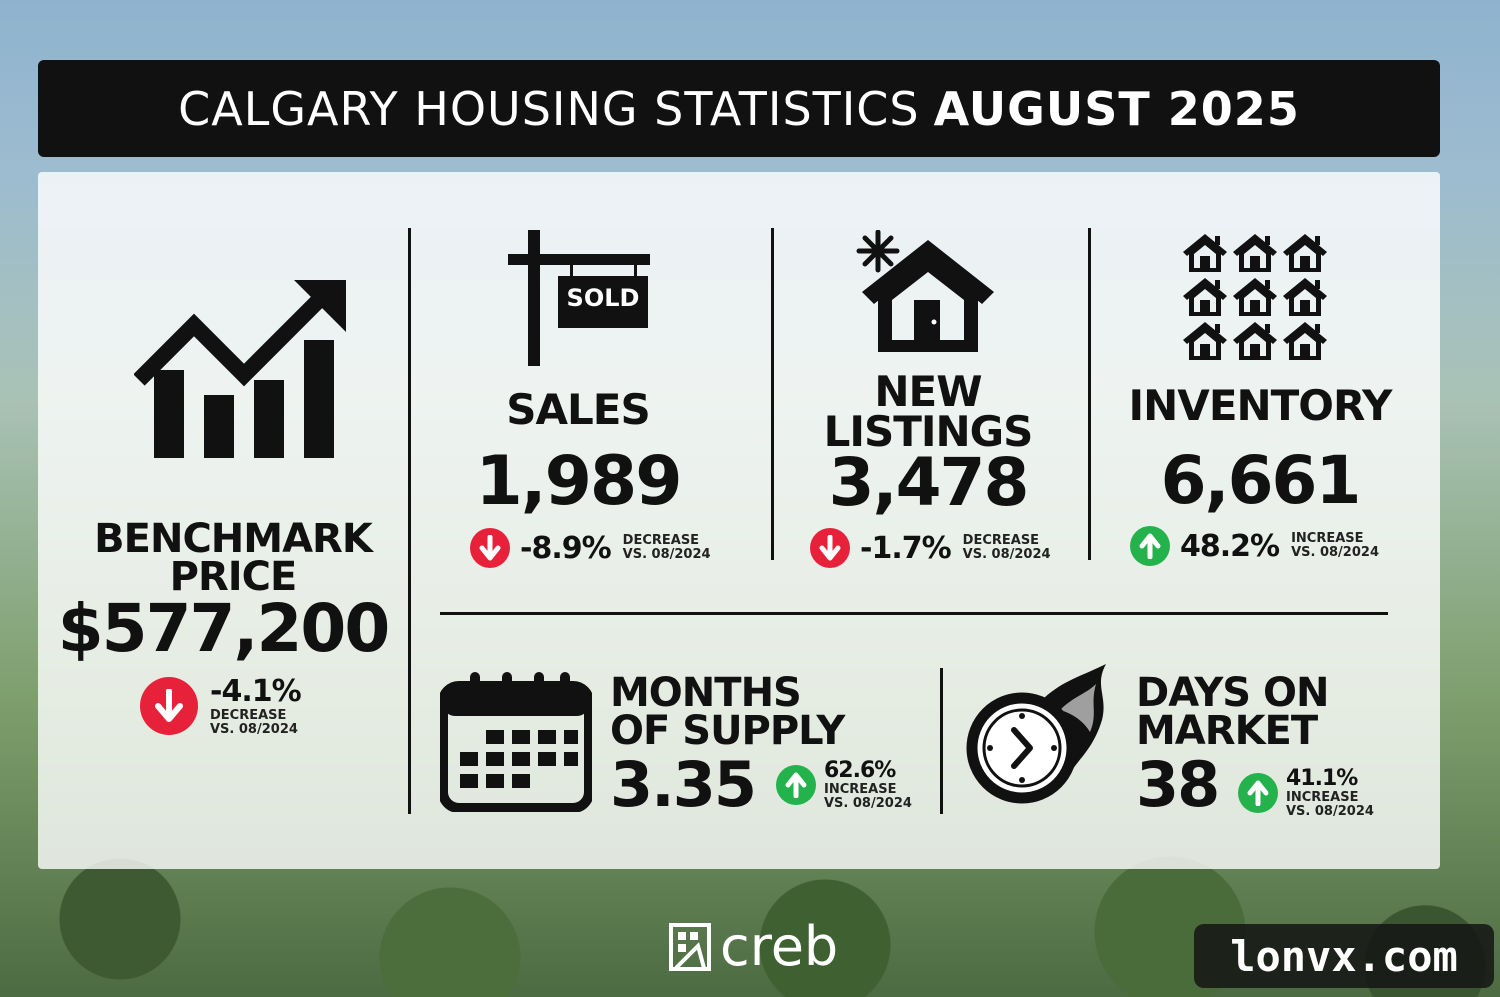 The height and width of the screenshot is (997, 1500). I want to click on days-market-value: 38, so click(1178, 784).